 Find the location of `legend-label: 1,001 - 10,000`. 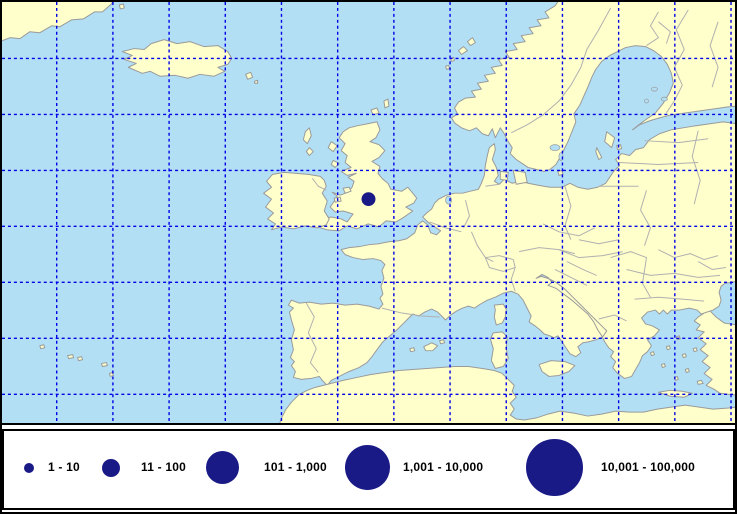

legend-label: 1,001 - 10,000 is located at coordinates (443, 467).